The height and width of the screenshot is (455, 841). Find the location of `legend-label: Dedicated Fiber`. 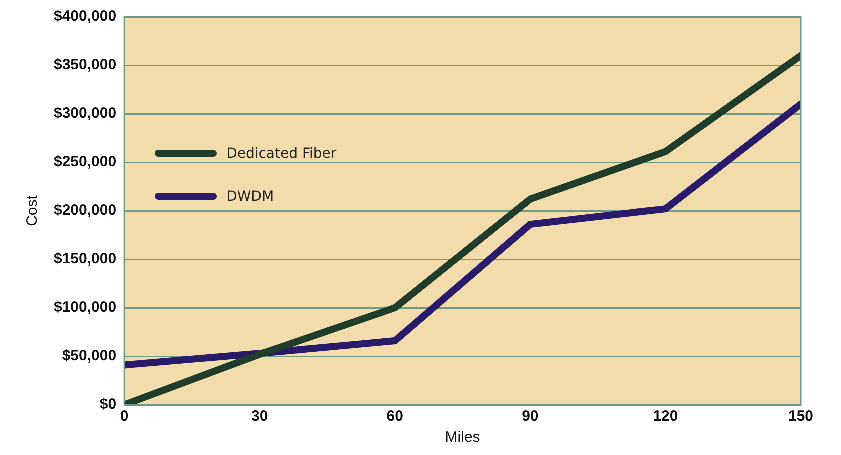

legend-label: Dedicated Fiber is located at coordinates (281, 154).